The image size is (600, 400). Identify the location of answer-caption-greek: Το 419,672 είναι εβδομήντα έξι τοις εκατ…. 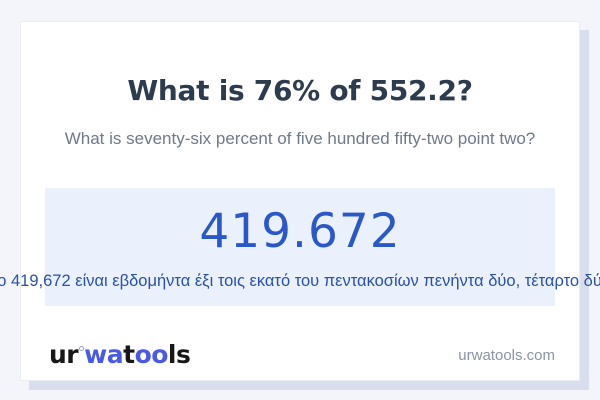
(300, 281).